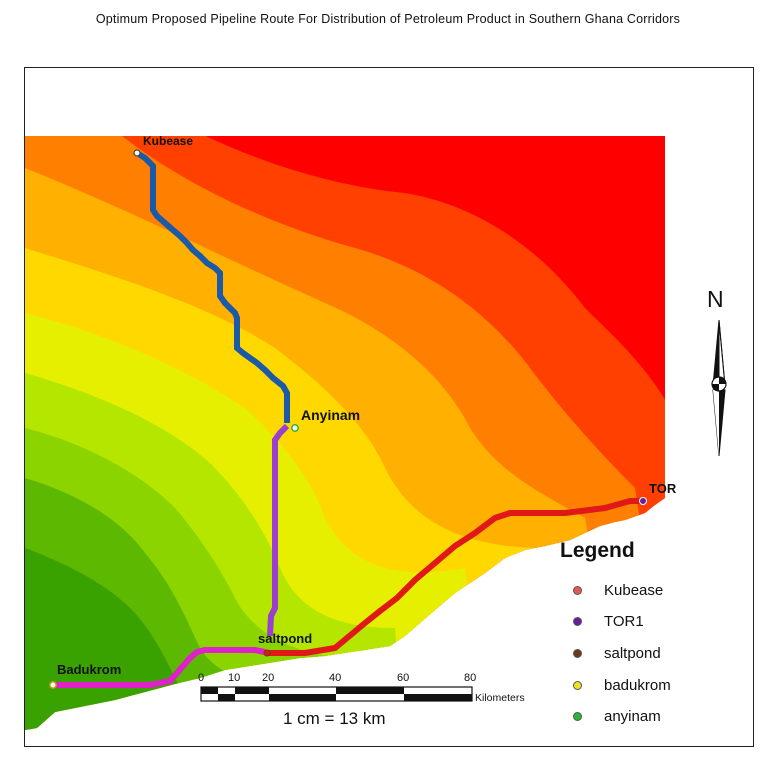  I want to click on legend-dot-saltpond, so click(577, 653).